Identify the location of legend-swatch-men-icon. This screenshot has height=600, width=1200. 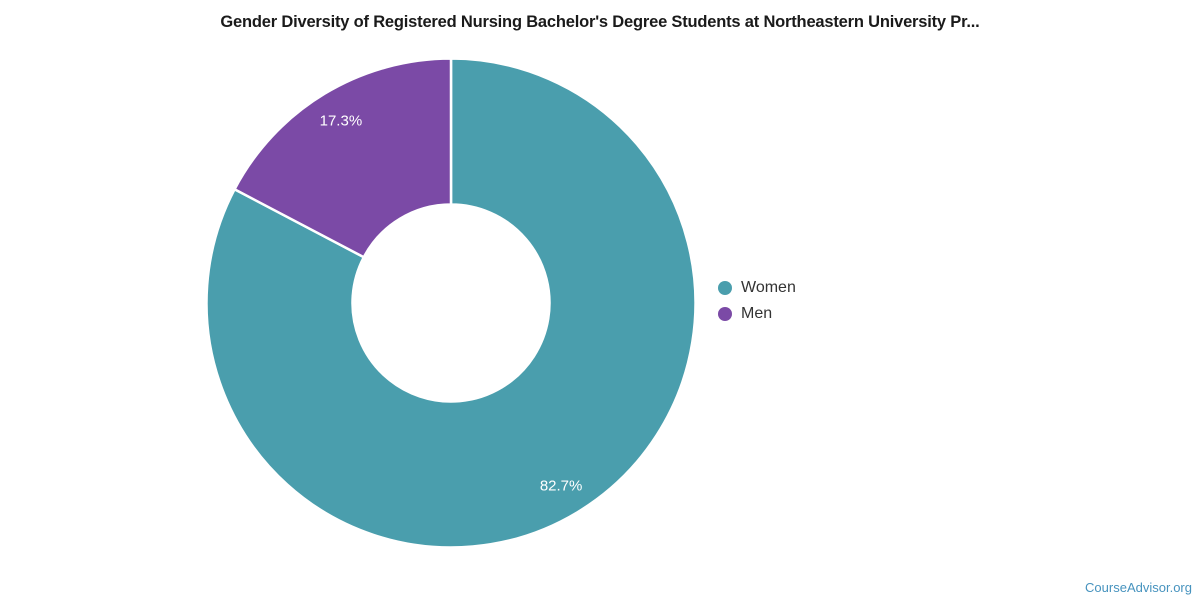
(725, 314).